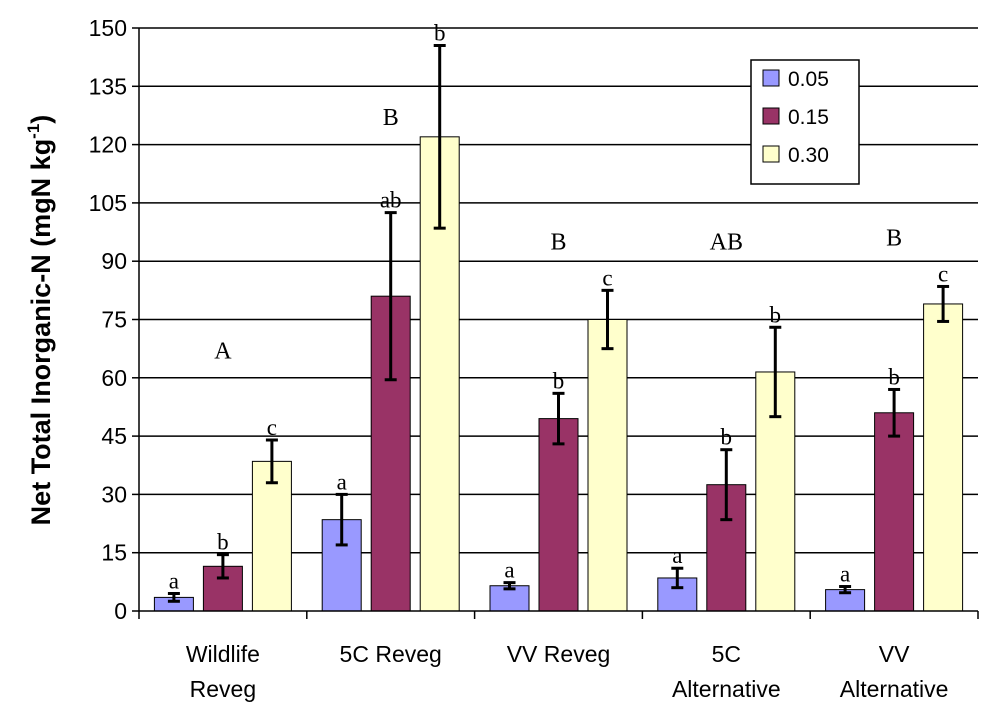 This screenshot has width=998, height=707. What do you see at coordinates (108, 86) in the screenshot?
I see `y-tick-label: 135` at bounding box center [108, 86].